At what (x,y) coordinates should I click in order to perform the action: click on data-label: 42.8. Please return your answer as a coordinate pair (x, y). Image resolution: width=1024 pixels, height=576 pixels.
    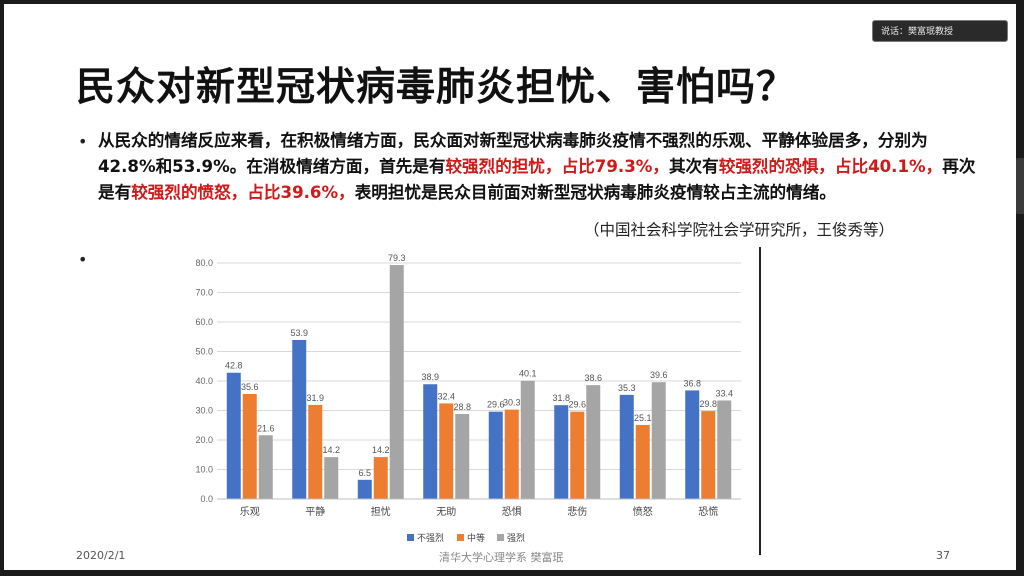
    Looking at the image, I should click on (234, 366).